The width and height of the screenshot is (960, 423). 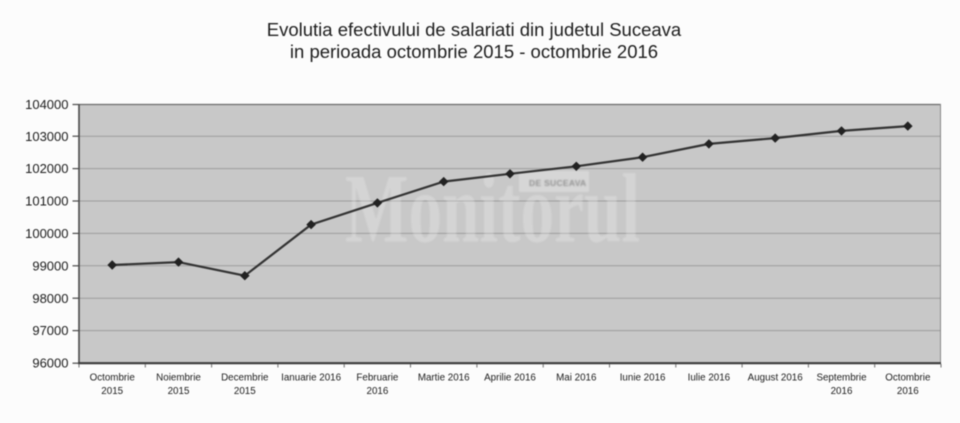 What do you see at coordinates (46, 168) in the screenshot?
I see `svg-text: 102000` at bounding box center [46, 168].